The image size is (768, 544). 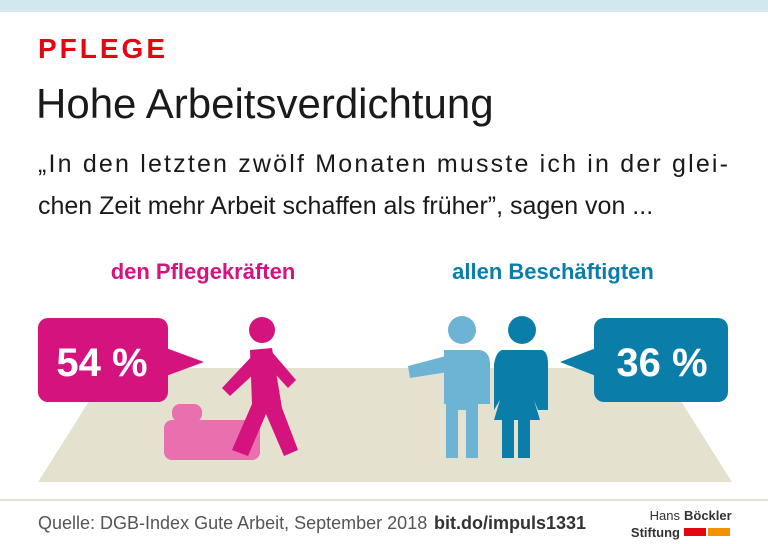 What do you see at coordinates (449, 387) in the screenshot?
I see `man-icon` at bounding box center [449, 387].